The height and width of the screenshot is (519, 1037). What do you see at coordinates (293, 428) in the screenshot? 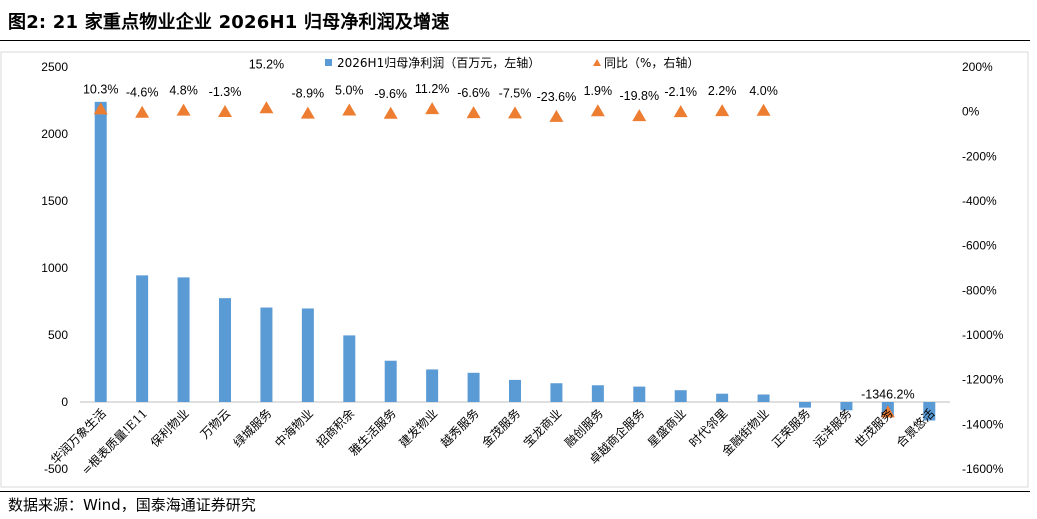
I see `category-label: 中海物业` at bounding box center [293, 428].